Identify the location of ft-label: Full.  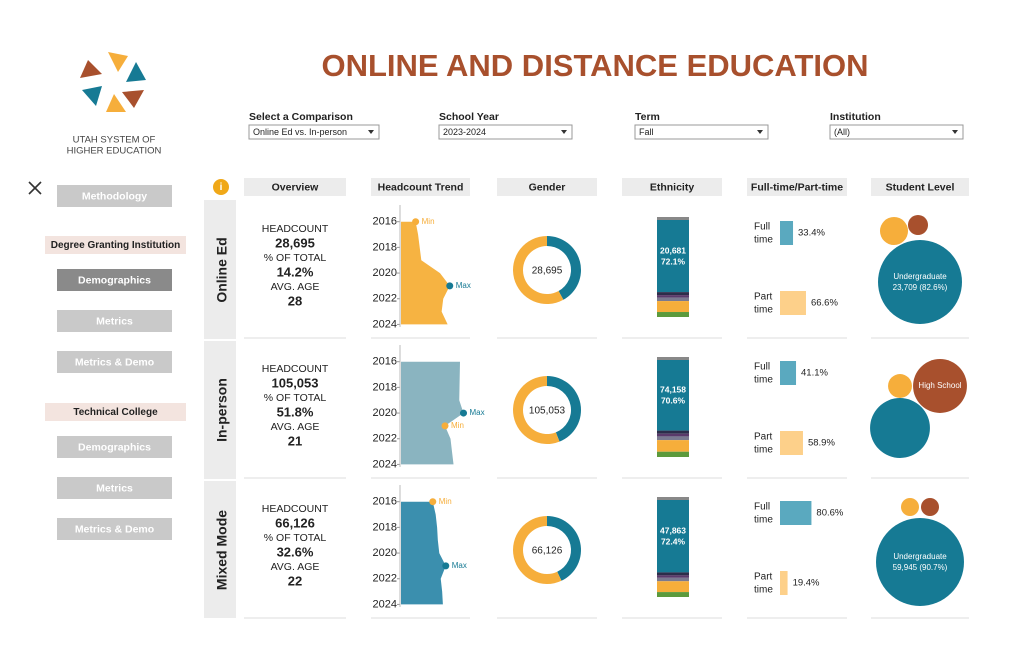
(762, 367).